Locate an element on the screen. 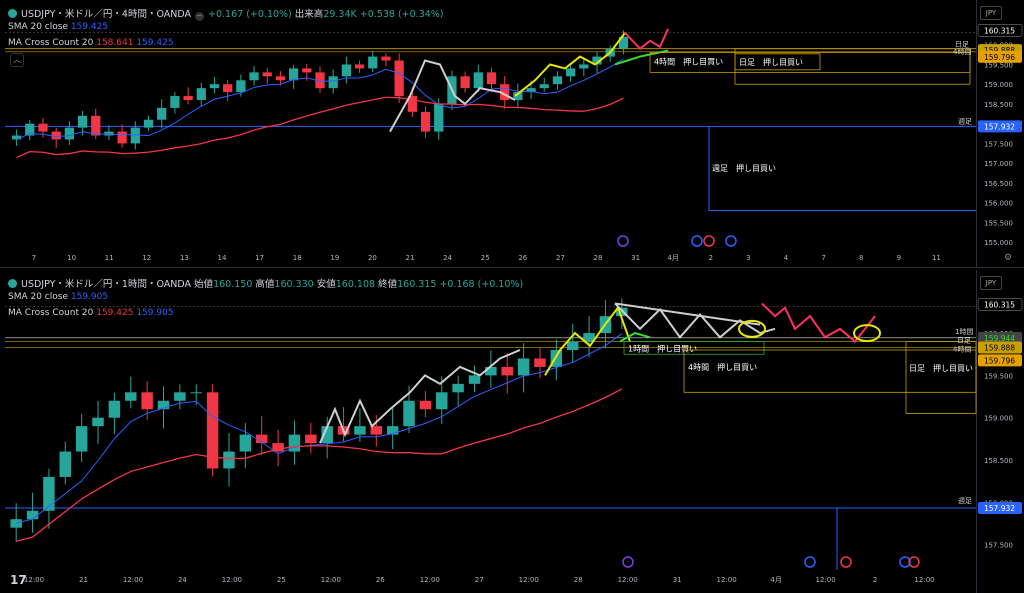 This screenshot has width=1024, height=593. sma-label: SMA 20 close is located at coordinates (38, 27).